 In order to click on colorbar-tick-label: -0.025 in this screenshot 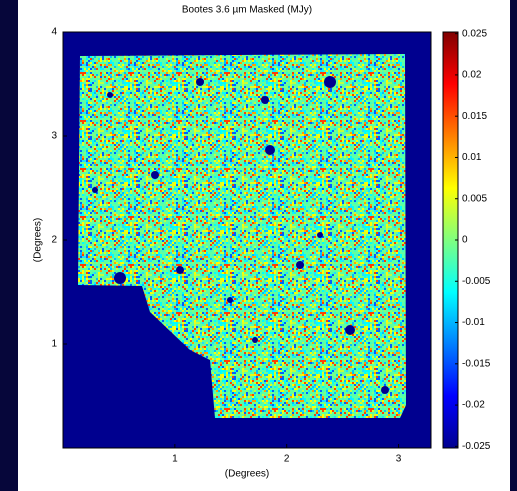, I will do `click(476, 446)`.